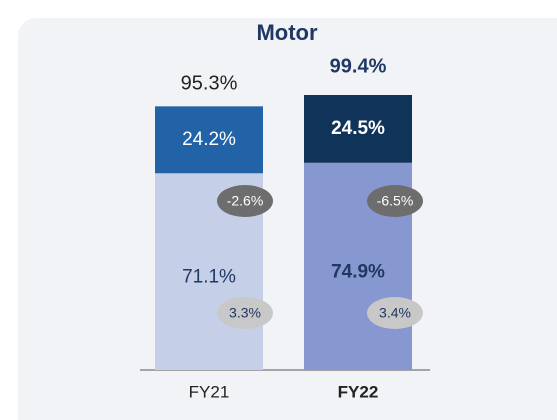  I want to click on value-label: 24.2%, so click(209, 139).